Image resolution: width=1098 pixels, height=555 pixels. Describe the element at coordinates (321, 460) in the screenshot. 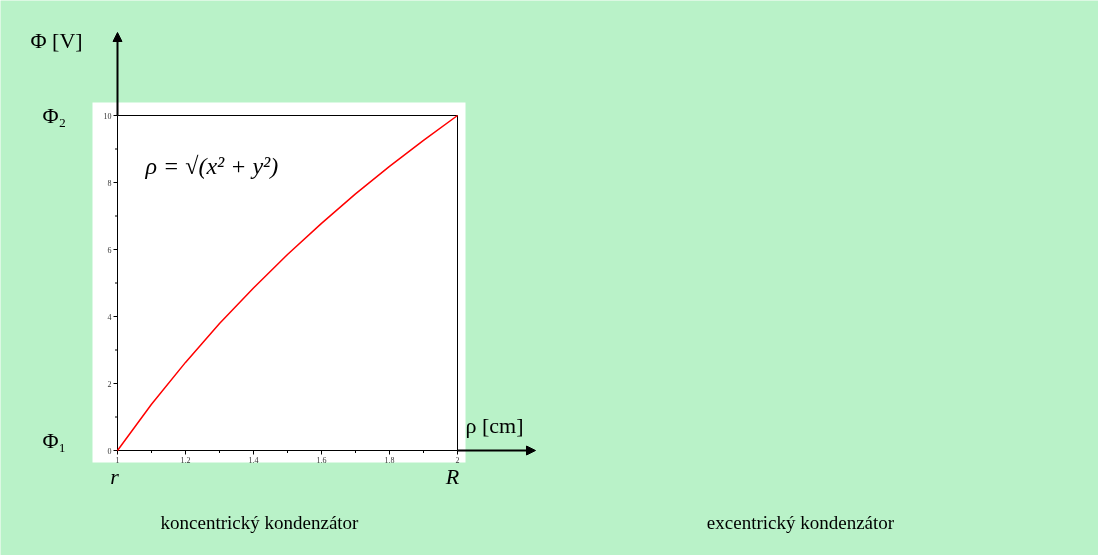

I see `x-tick-label: 1.6` at that location.